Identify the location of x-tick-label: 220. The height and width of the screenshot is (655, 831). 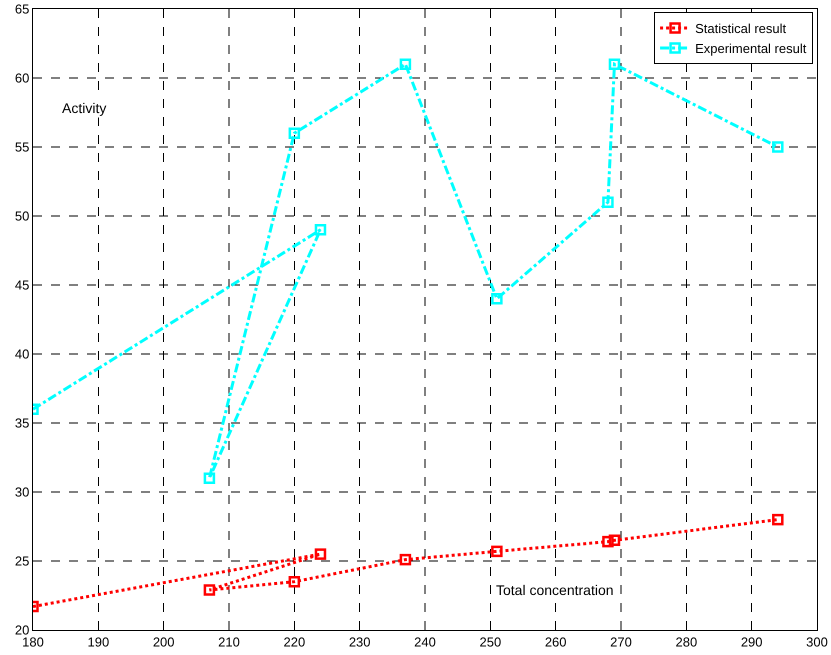
(294, 642).